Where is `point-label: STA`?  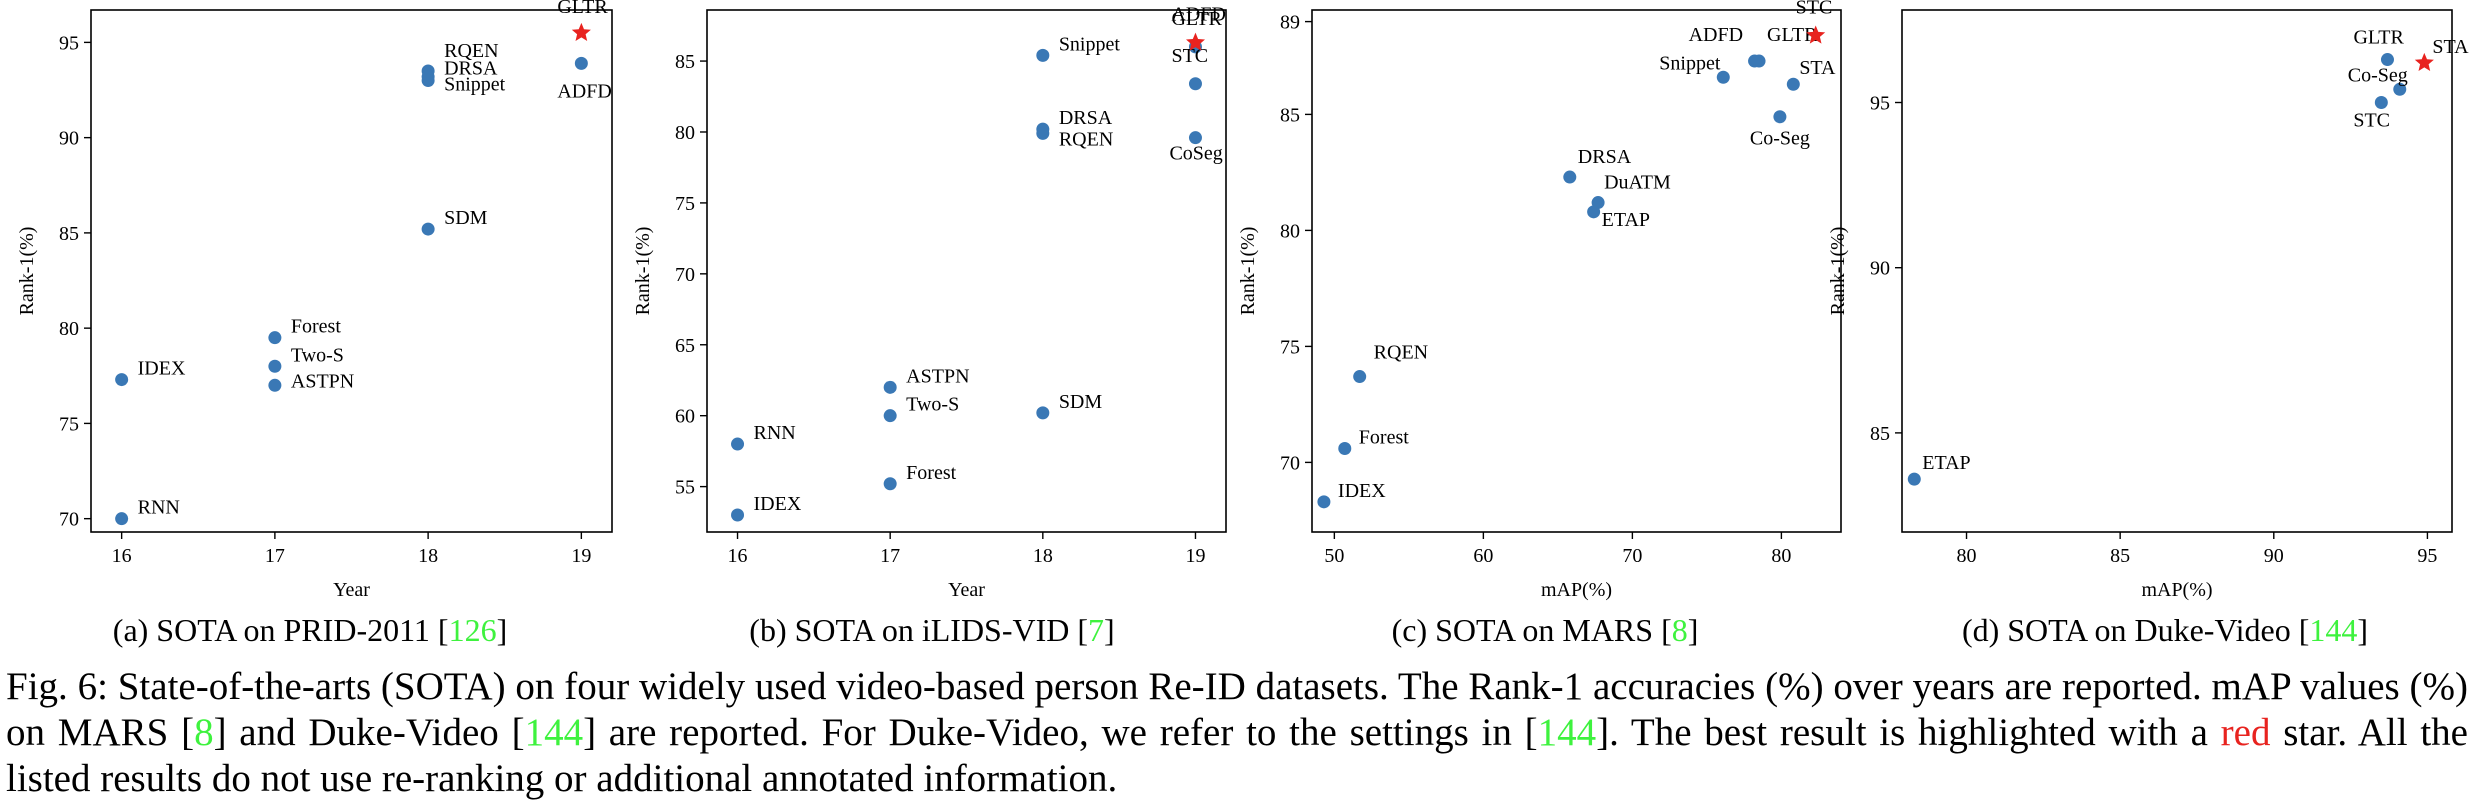 point-label: STA is located at coordinates (1817, 68).